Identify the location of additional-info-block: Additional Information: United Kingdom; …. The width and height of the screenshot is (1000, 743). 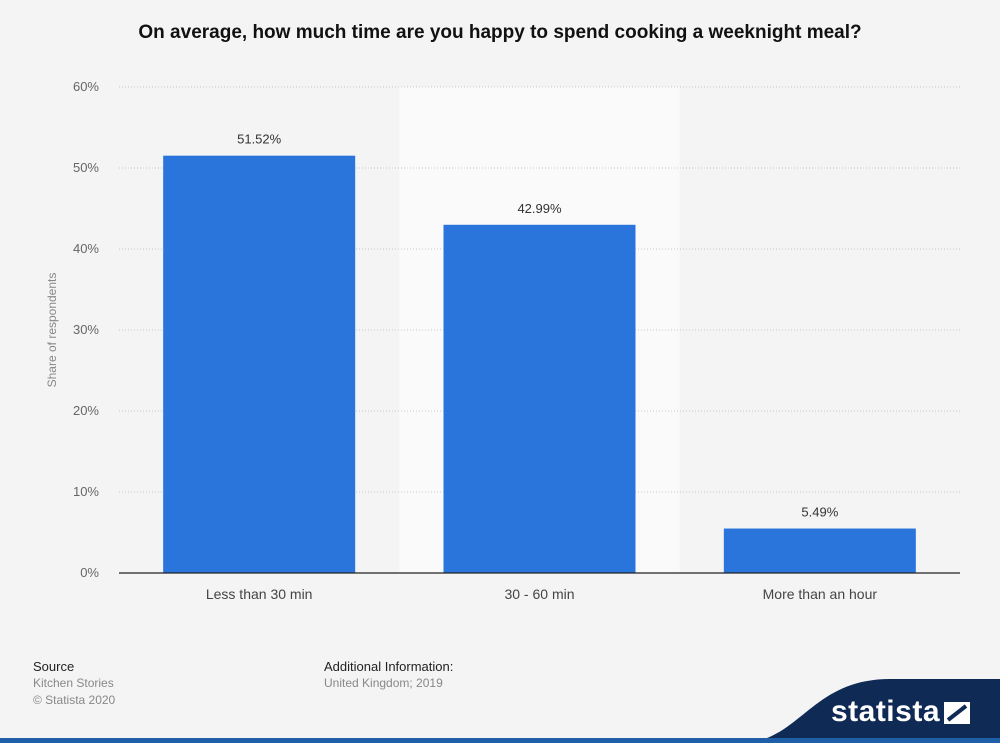
(388, 675).